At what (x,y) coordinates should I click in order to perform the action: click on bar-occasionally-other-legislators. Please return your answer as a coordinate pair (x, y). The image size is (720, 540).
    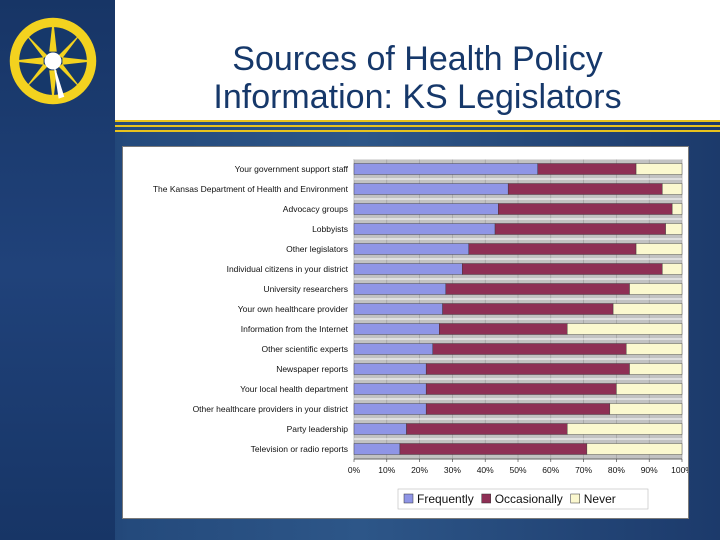
    Looking at the image, I should click on (552, 249).